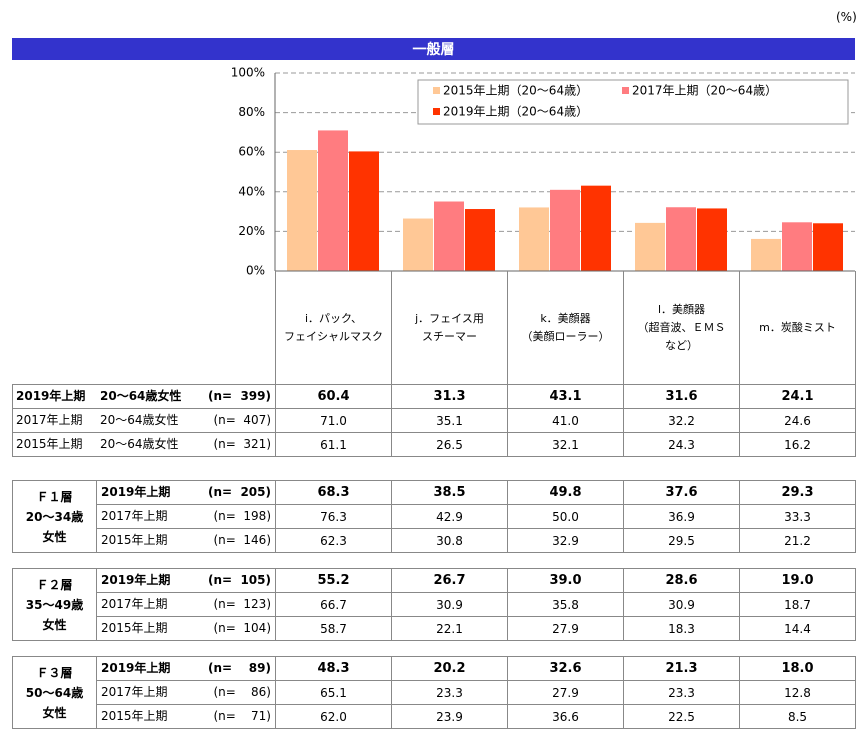  What do you see at coordinates (333, 668) in the screenshot?
I see `table-cell: 48.3` at bounding box center [333, 668].